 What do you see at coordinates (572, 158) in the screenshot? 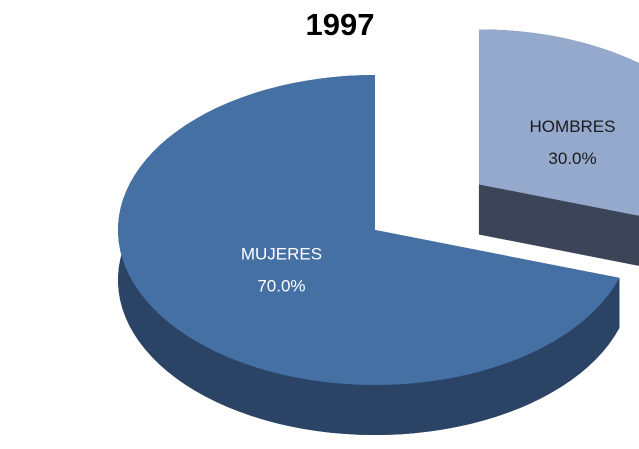
I see `slice-value-label: 30.0%` at bounding box center [572, 158].